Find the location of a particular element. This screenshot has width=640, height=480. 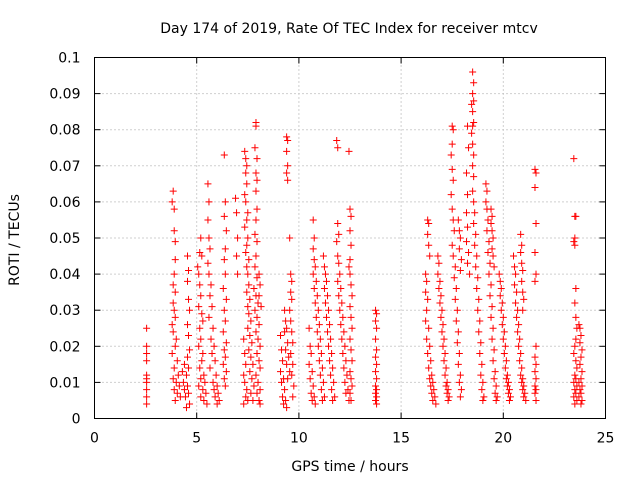

x-tick-label: 0 is located at coordinates (94, 439).